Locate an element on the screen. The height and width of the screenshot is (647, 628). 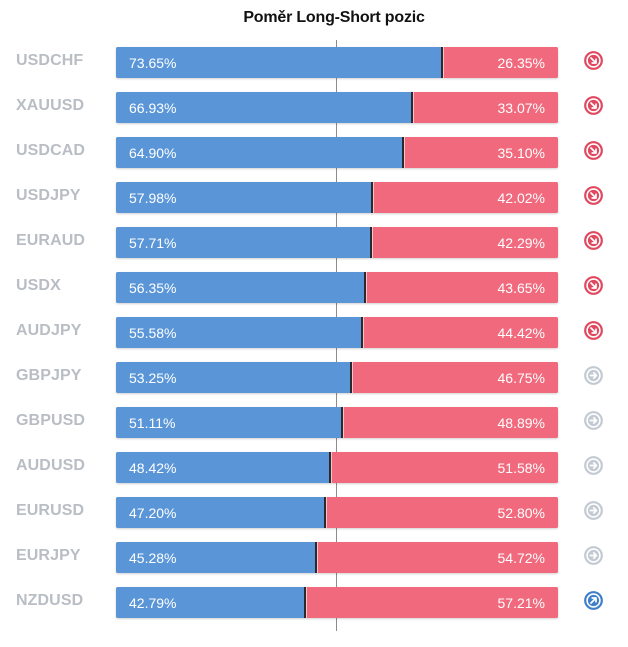
ratio-bar: 47.20% 52.80% is located at coordinates (337, 512).